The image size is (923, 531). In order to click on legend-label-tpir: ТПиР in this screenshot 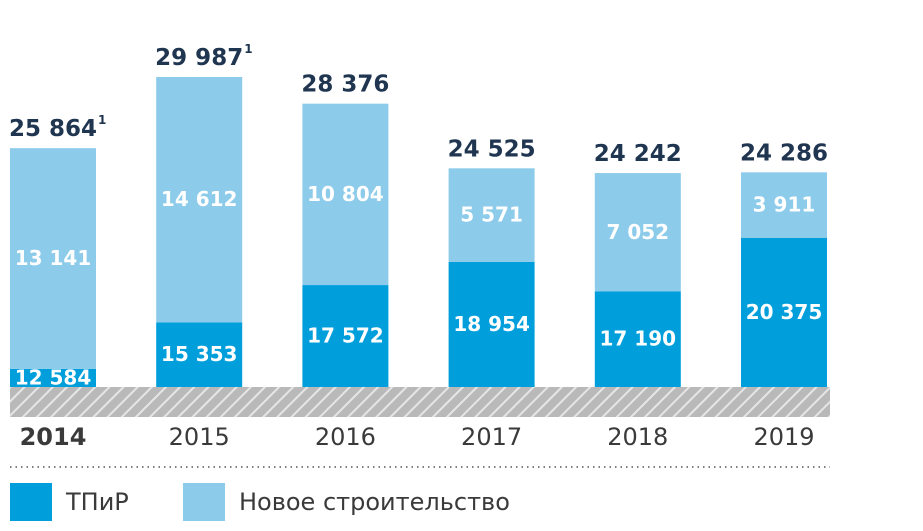, I will do `click(97, 502)`.